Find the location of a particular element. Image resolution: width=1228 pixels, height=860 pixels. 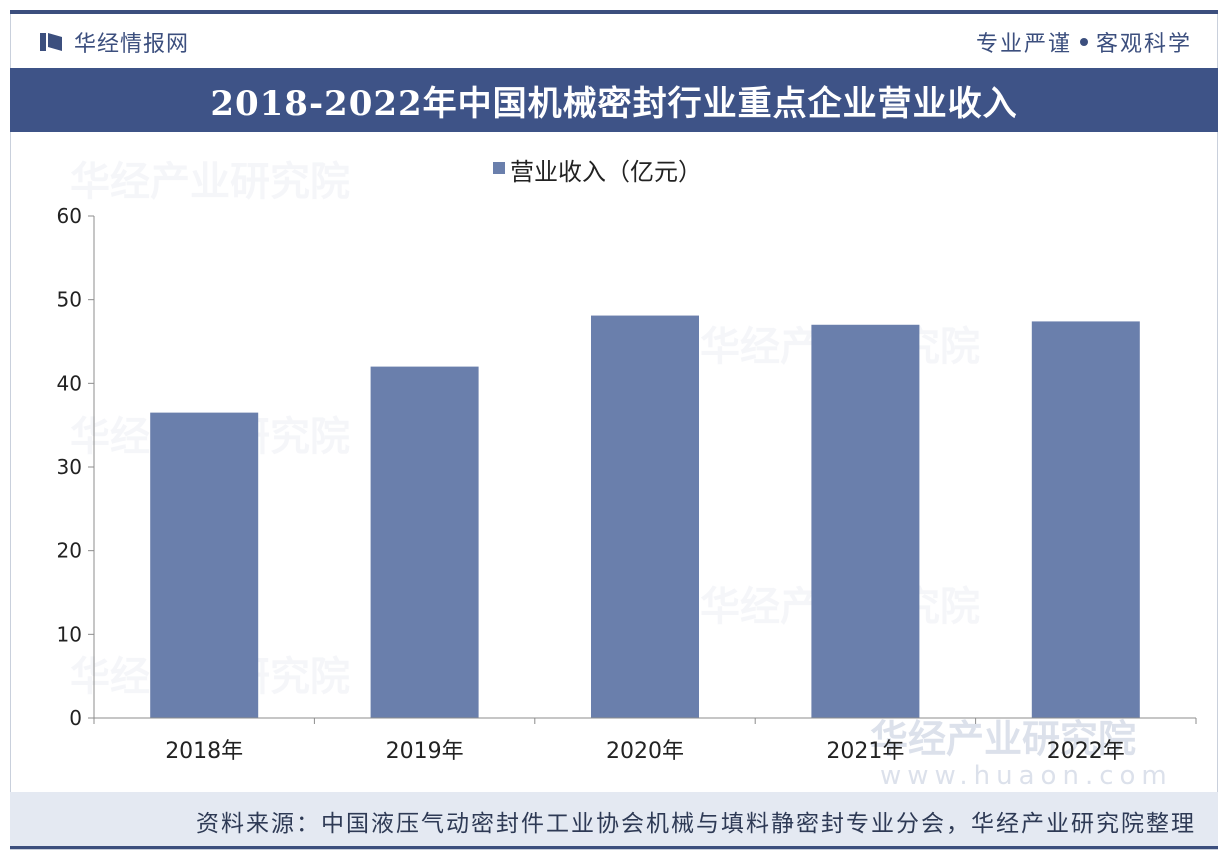

y-tick-label: 30 is located at coordinates (69, 467).